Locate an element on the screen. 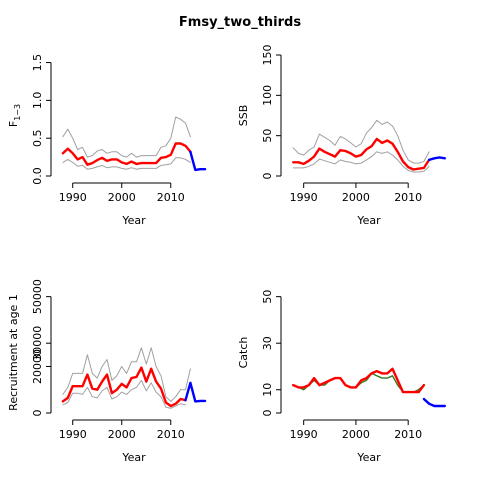 This screenshot has width=480, height=480. y-tick-label: 1.0 is located at coordinates (37, 101).